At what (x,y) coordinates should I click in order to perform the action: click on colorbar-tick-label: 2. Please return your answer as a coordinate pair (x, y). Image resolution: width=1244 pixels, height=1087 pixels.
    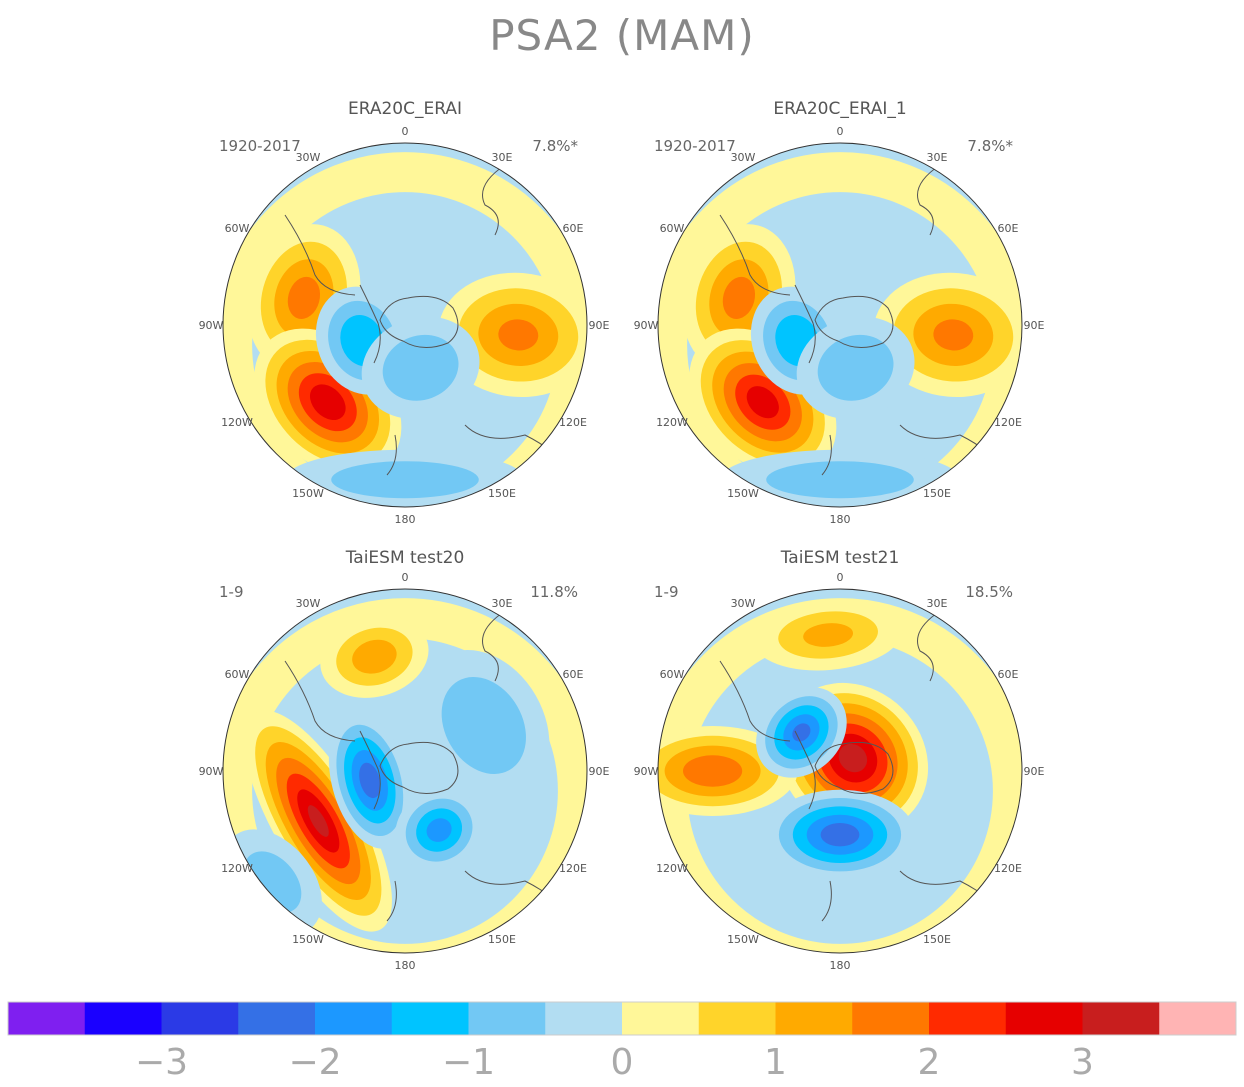
    Looking at the image, I should click on (929, 1062).